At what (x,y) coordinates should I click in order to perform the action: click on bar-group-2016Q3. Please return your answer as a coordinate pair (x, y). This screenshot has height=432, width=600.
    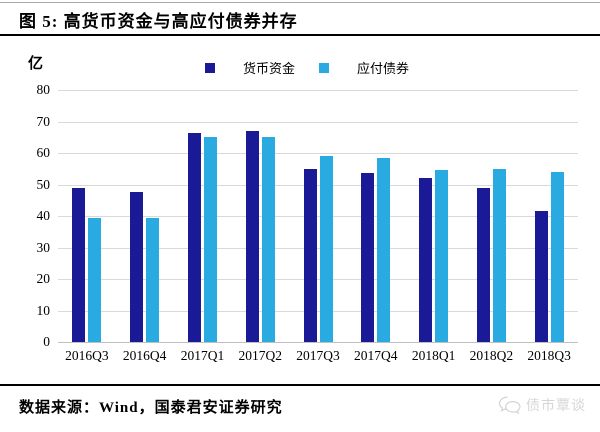
    Looking at the image, I should click on (87, 216).